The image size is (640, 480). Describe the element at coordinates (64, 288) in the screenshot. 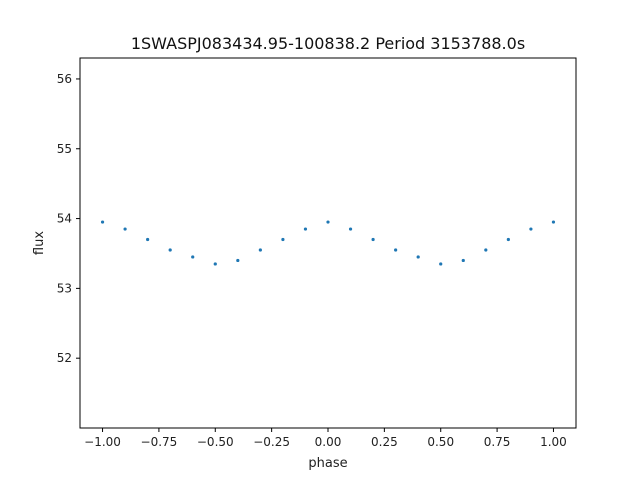

I see `y-tick-label: 53` at that location.